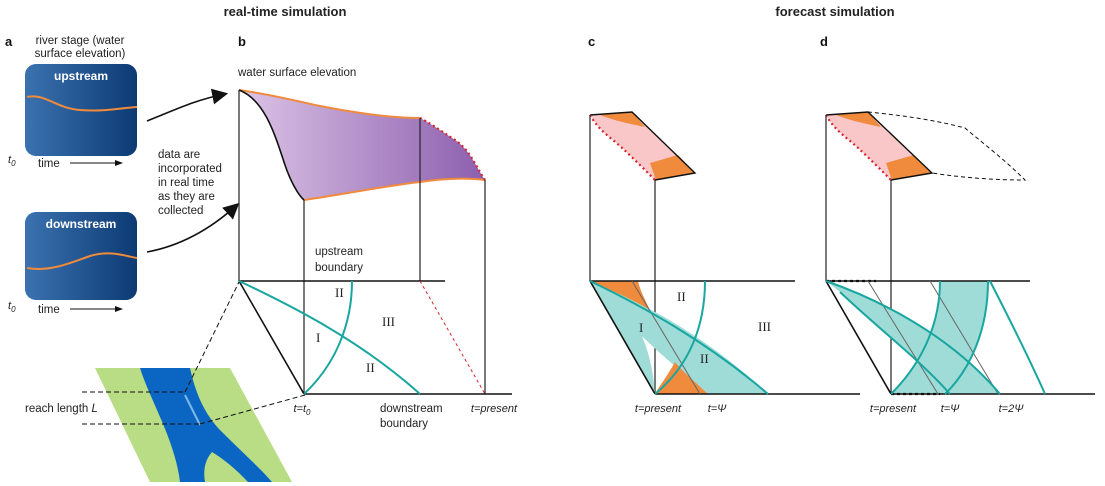 Image resolution: width=1105 pixels, height=486 pixels. I want to click on upstream-boundary-1: upstream, so click(339, 252).